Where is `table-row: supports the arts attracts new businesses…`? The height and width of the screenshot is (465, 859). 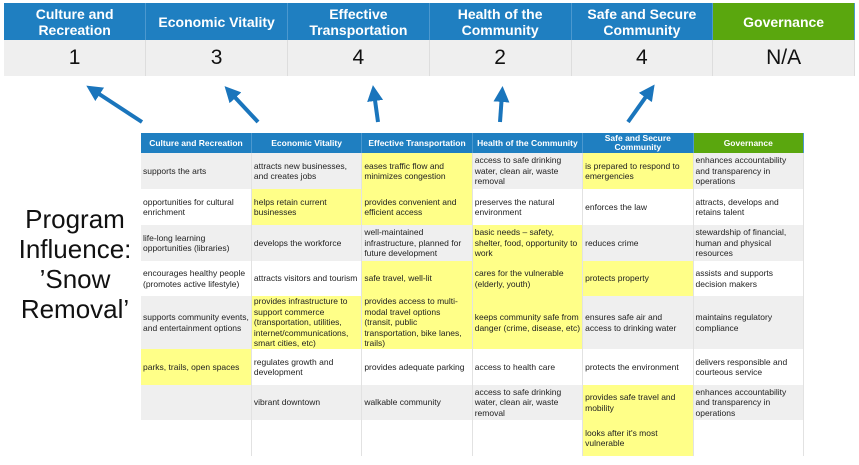 table-row: supports the arts attracts new businesses… is located at coordinates (473, 171).